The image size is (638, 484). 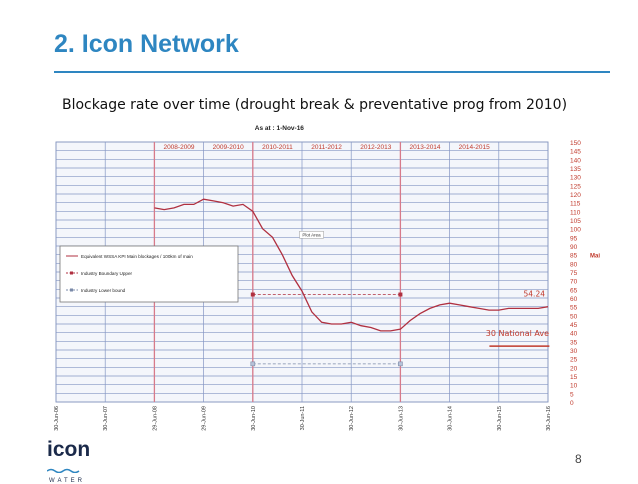 I want to click on y-tick-label: 75, so click(x=574, y=273).